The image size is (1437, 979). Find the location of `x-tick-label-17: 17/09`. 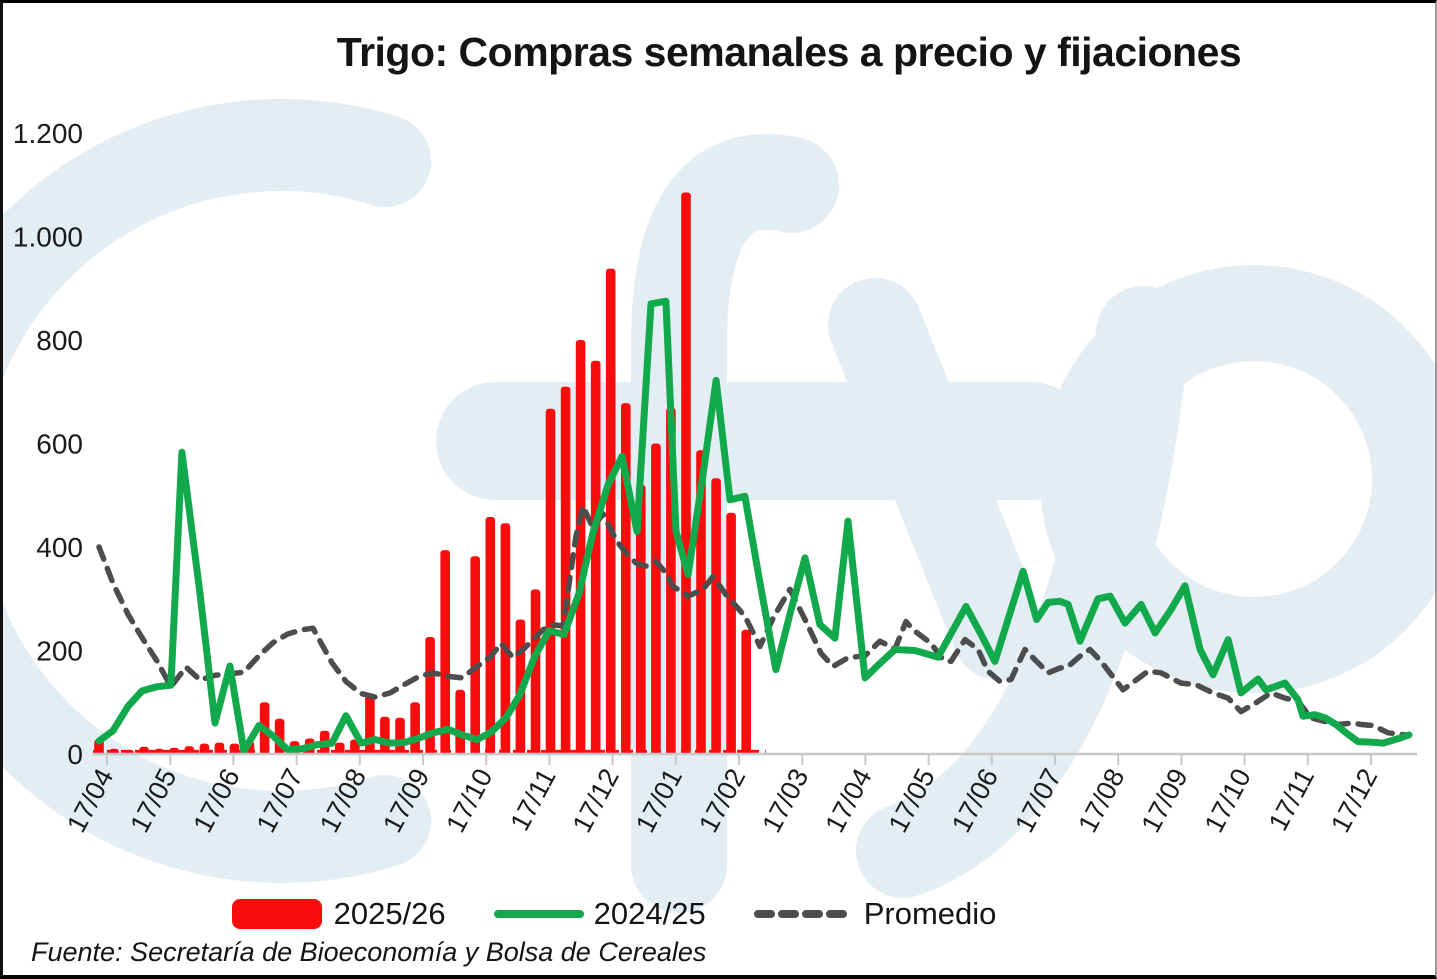

x-tick-label-17: 17/09 is located at coordinates (1164, 801).